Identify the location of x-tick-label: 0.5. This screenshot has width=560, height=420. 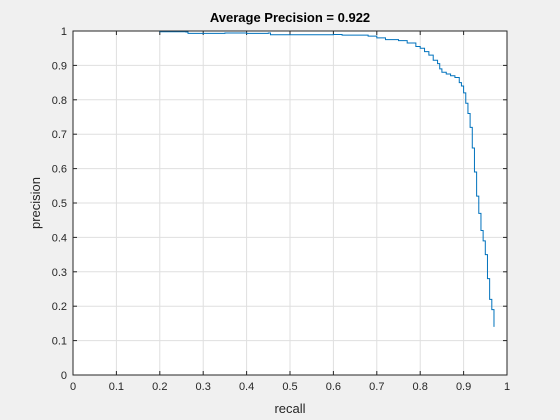
(289, 387).